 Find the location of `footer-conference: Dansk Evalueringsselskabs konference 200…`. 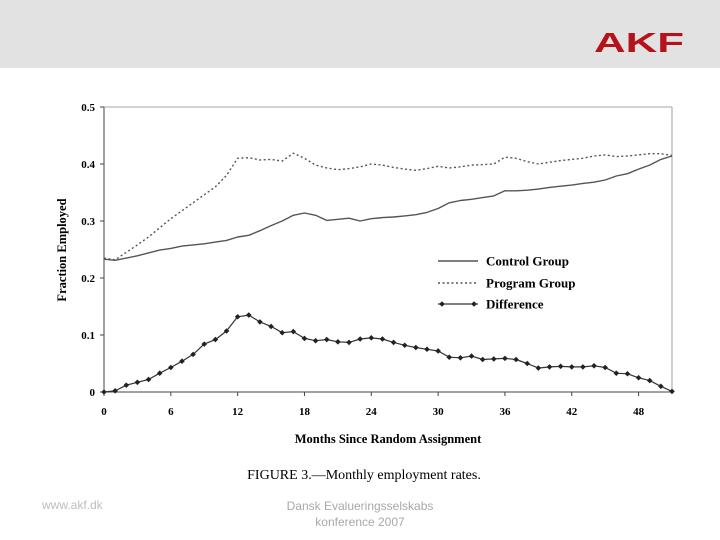

footer-conference: Dansk Evalueringsselskabs konference 200… is located at coordinates (360, 514).